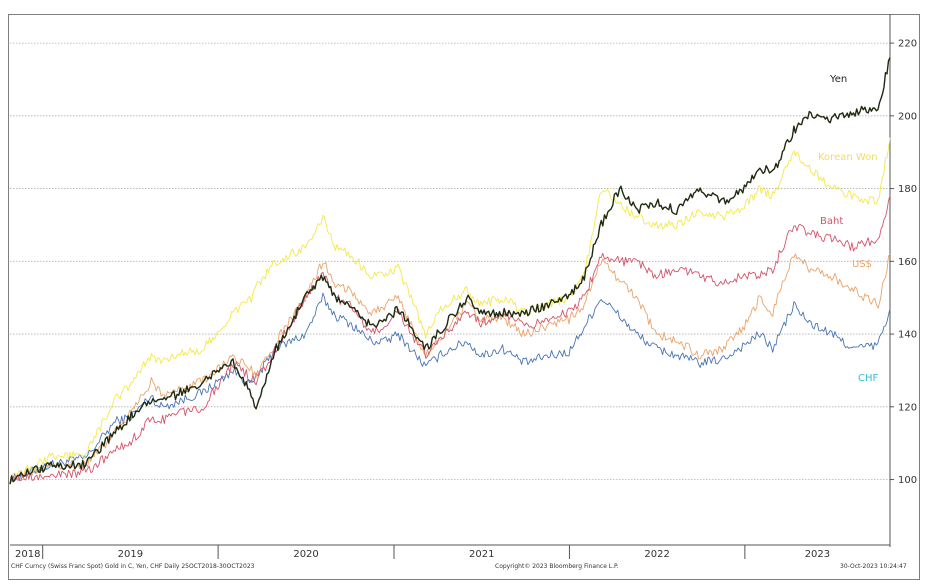 This screenshot has width=930, height=588. I want to click on series-label-baht: Baht, so click(831, 221).